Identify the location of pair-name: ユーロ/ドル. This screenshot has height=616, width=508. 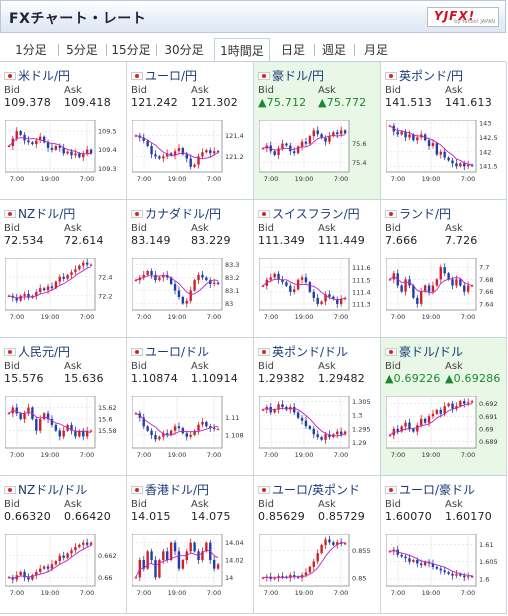
(170, 351).